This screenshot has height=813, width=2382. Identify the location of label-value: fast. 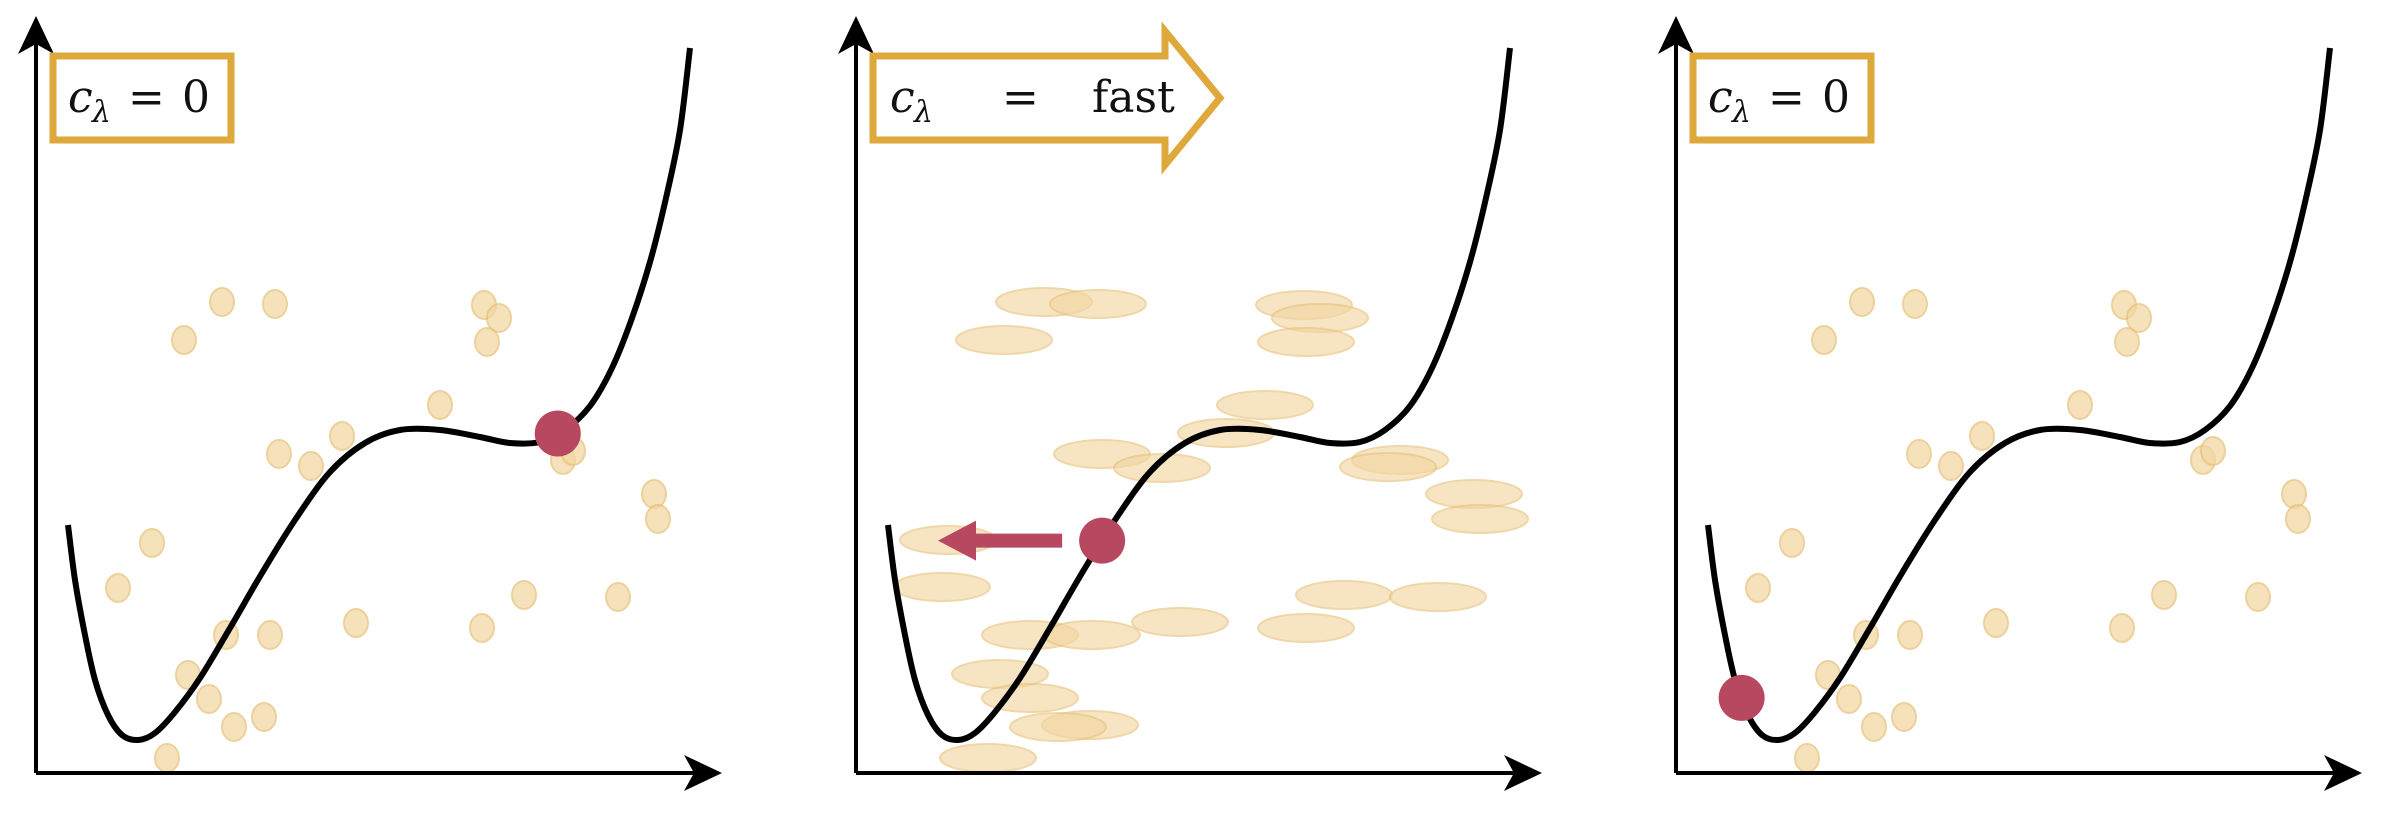
(1133, 97).